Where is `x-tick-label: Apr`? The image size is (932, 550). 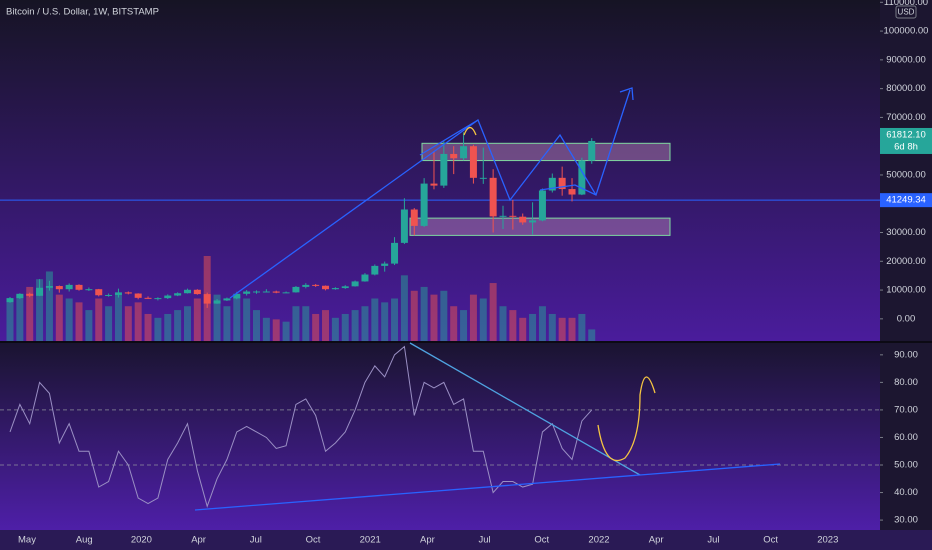
x-tick-label: Apr is located at coordinates (427, 540).